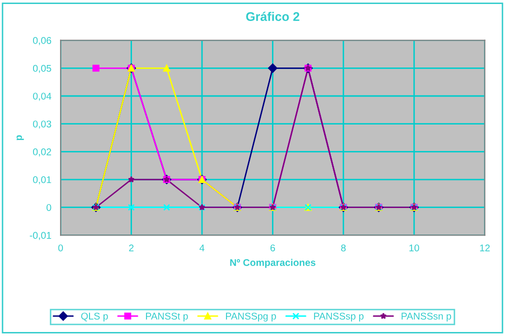  I want to click on y-tick-label: 0,04, so click(42, 96).